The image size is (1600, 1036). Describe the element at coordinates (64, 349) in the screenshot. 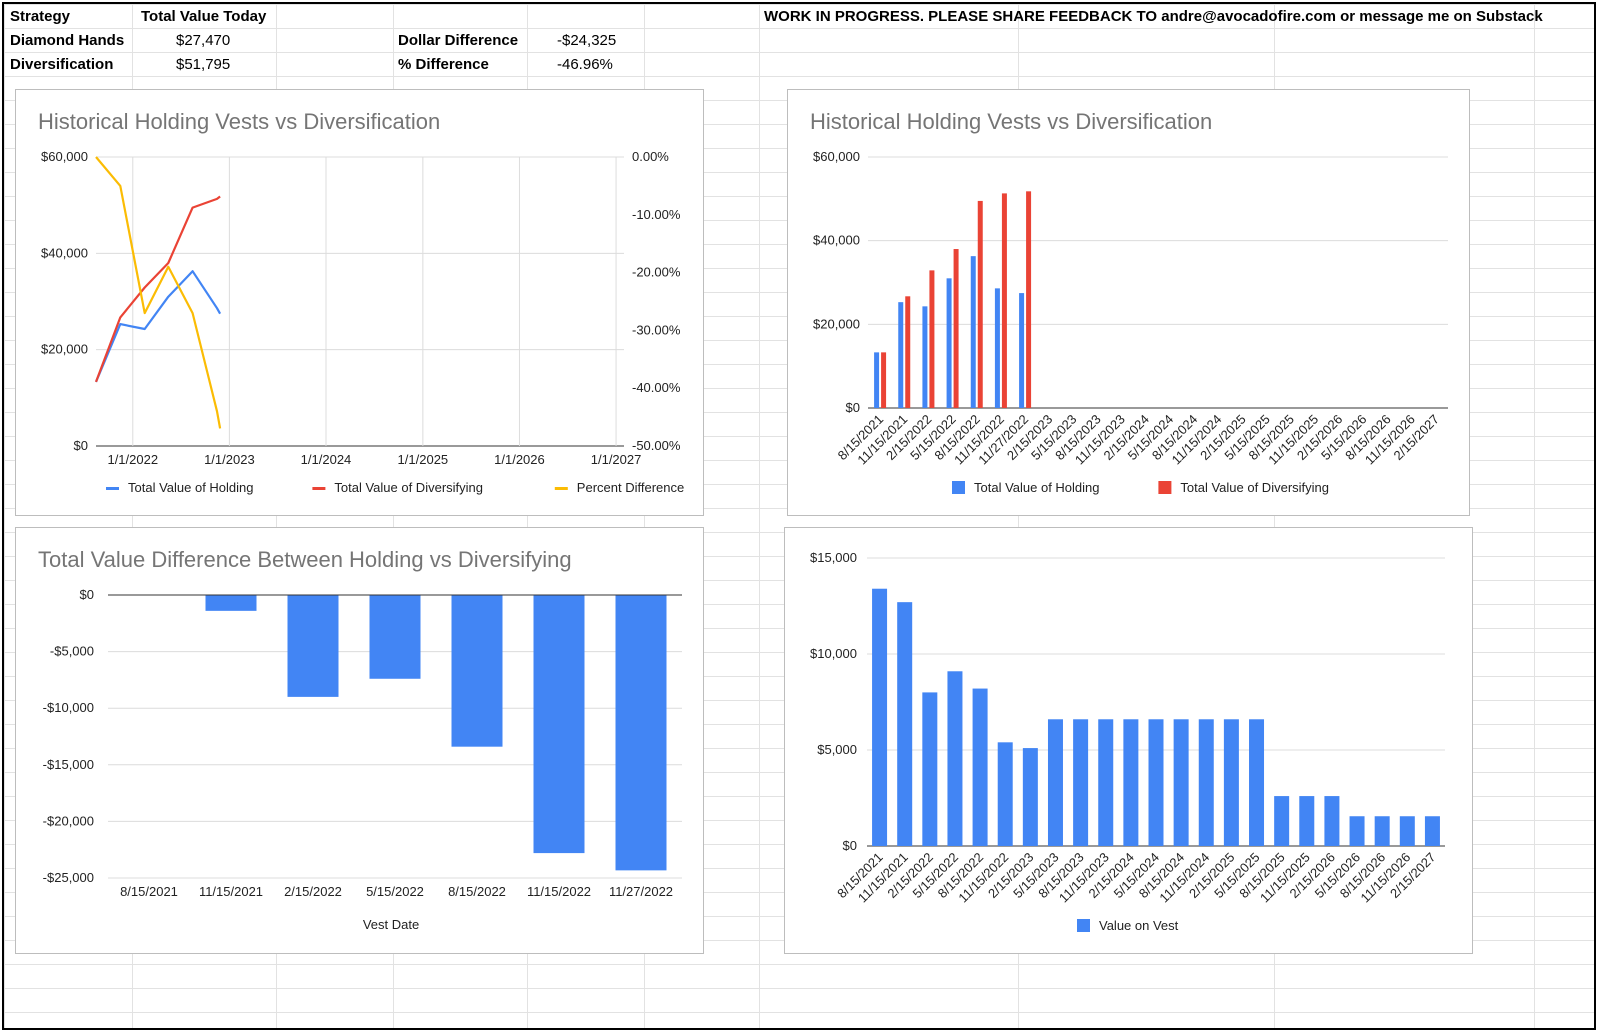

I see `y-tick-label: $20,000` at that location.